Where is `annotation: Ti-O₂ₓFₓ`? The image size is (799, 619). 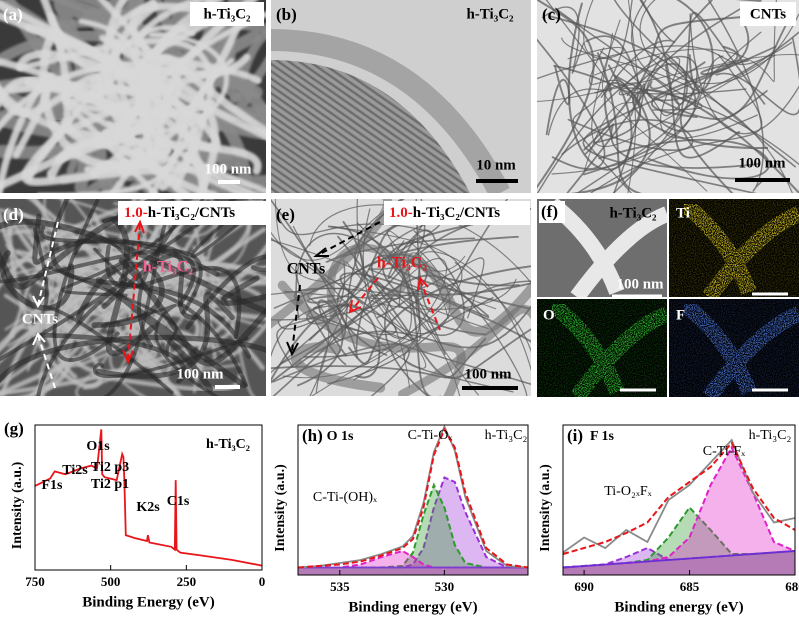
annotation: Ti-O₂ₓFₓ is located at coordinates (628, 491).